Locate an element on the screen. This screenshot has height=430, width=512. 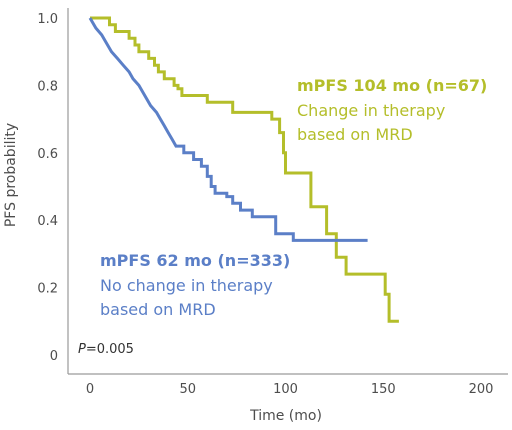
no-change-annotation-title: mPFS 62 mo (n=333) is located at coordinates (195, 260).